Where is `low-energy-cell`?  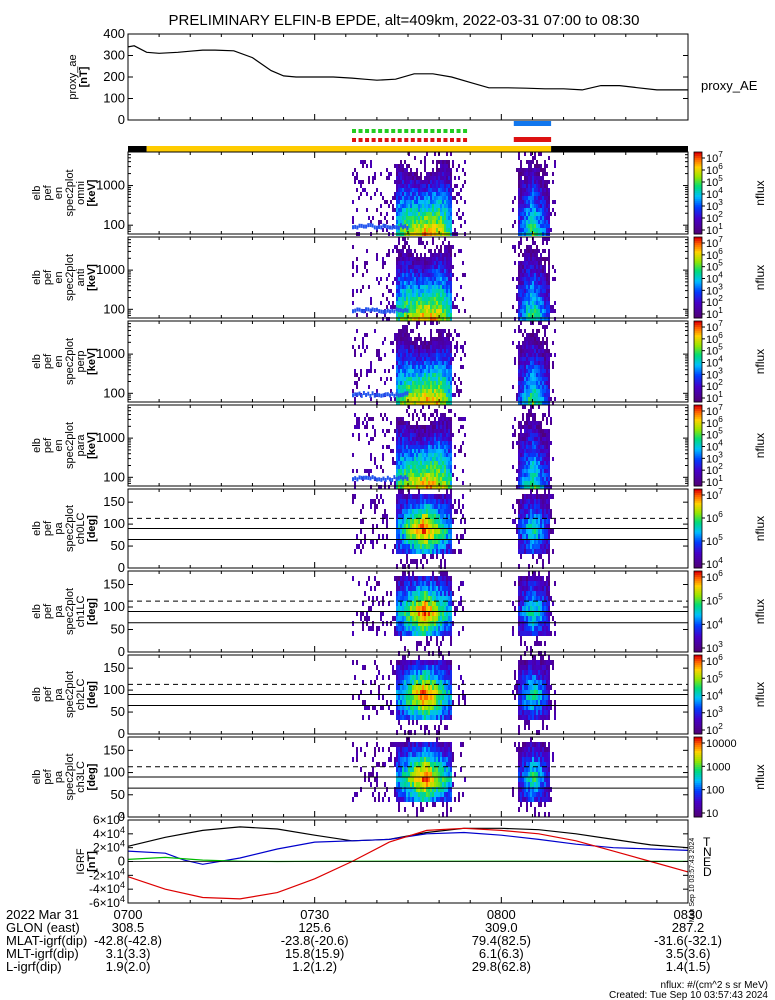 low-energy-cell is located at coordinates (357, 227).